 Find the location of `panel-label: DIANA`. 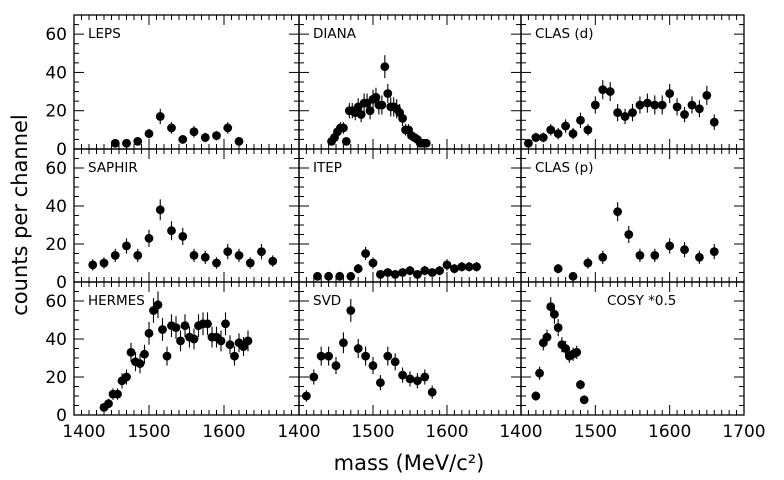

panel-label: DIANA is located at coordinates (335, 34).